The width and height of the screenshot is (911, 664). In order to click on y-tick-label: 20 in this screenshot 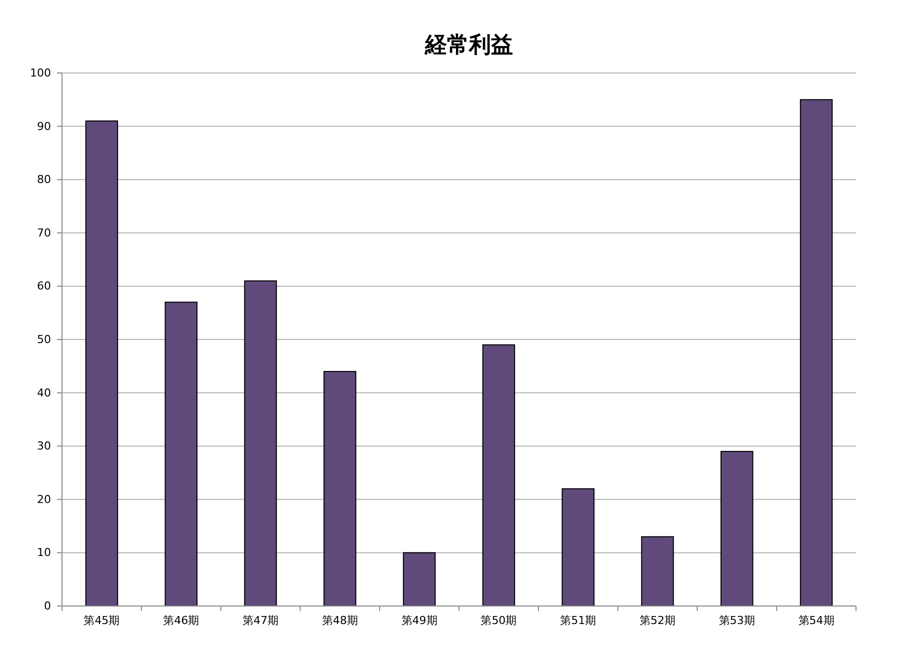, I will do `click(44, 499)`.